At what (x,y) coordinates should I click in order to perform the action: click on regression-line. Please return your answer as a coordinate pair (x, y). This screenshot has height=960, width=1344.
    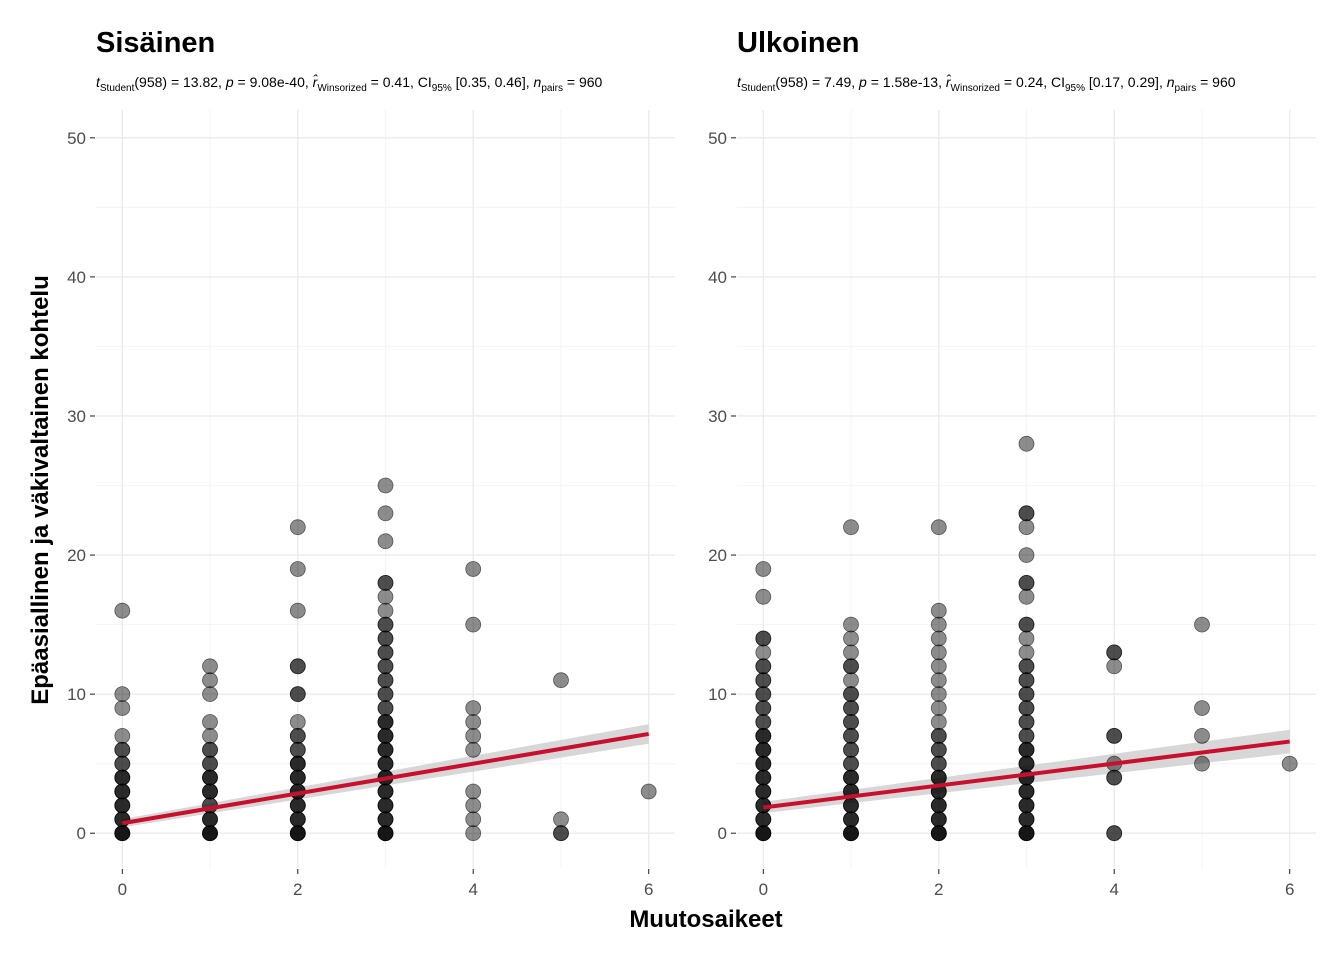
    Looking at the image, I should click on (385, 778).